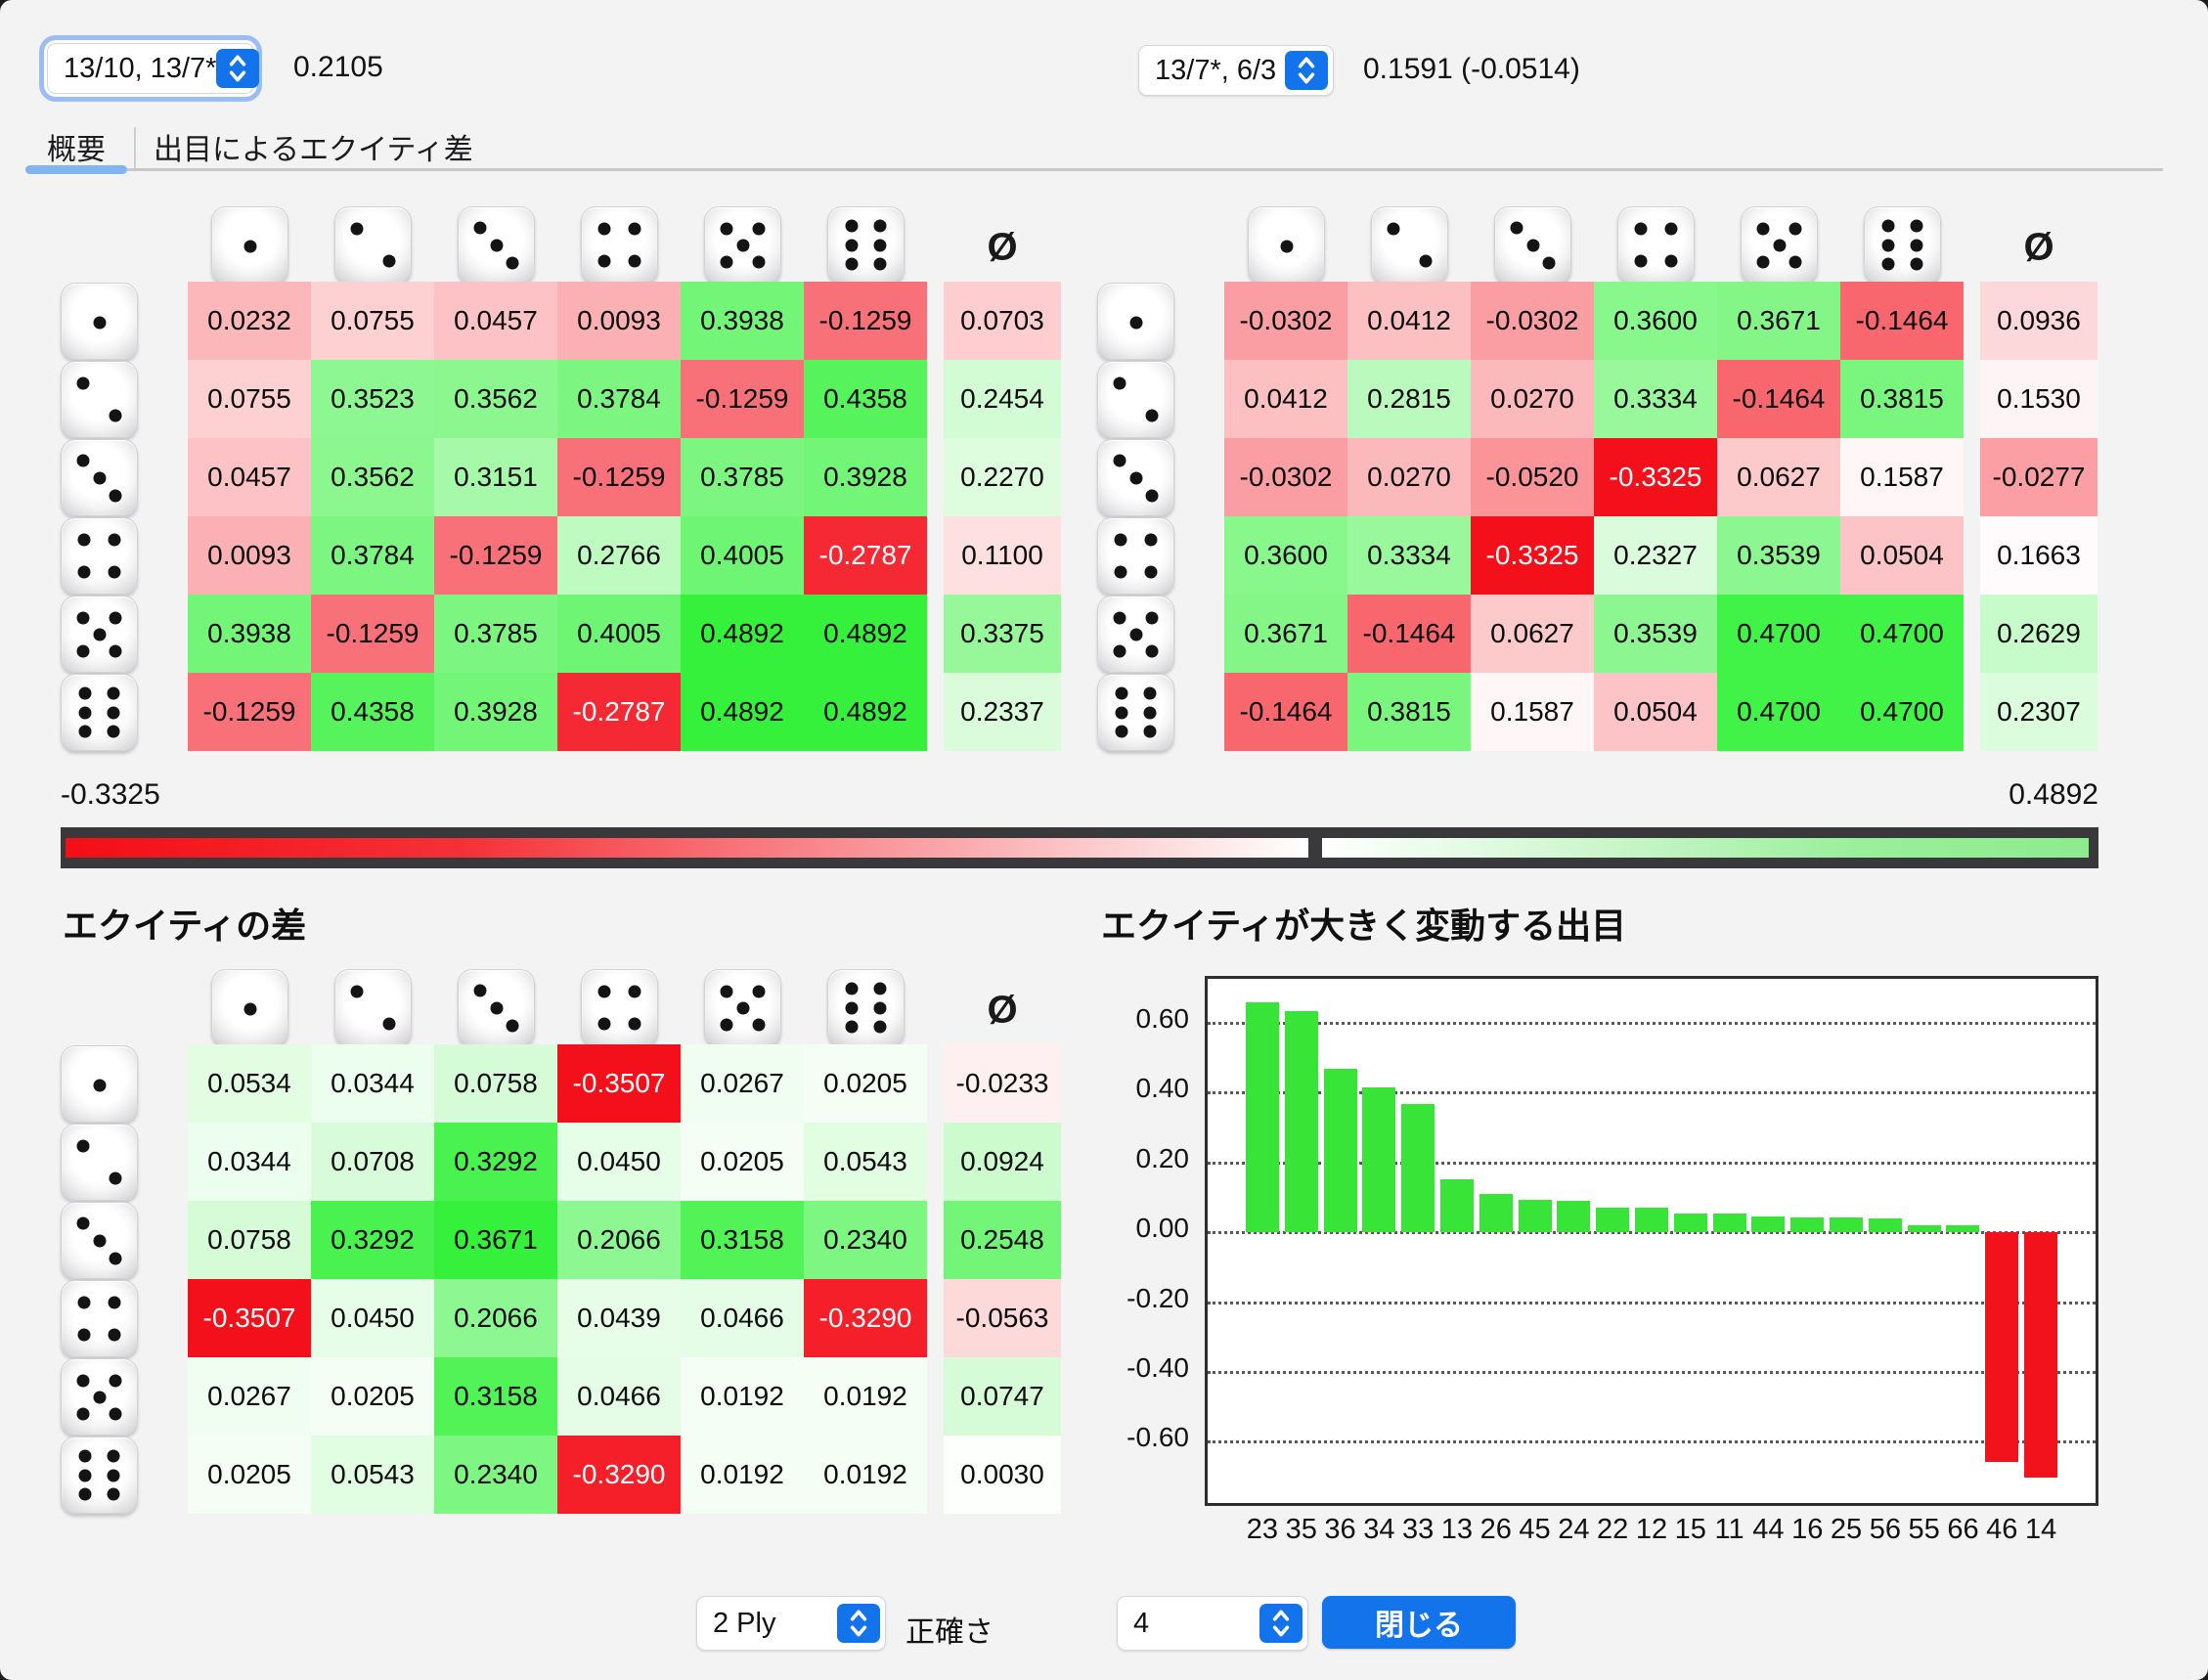 The width and height of the screenshot is (2208, 1680). What do you see at coordinates (1652, 1233) in the screenshot?
I see `gridline` at bounding box center [1652, 1233].